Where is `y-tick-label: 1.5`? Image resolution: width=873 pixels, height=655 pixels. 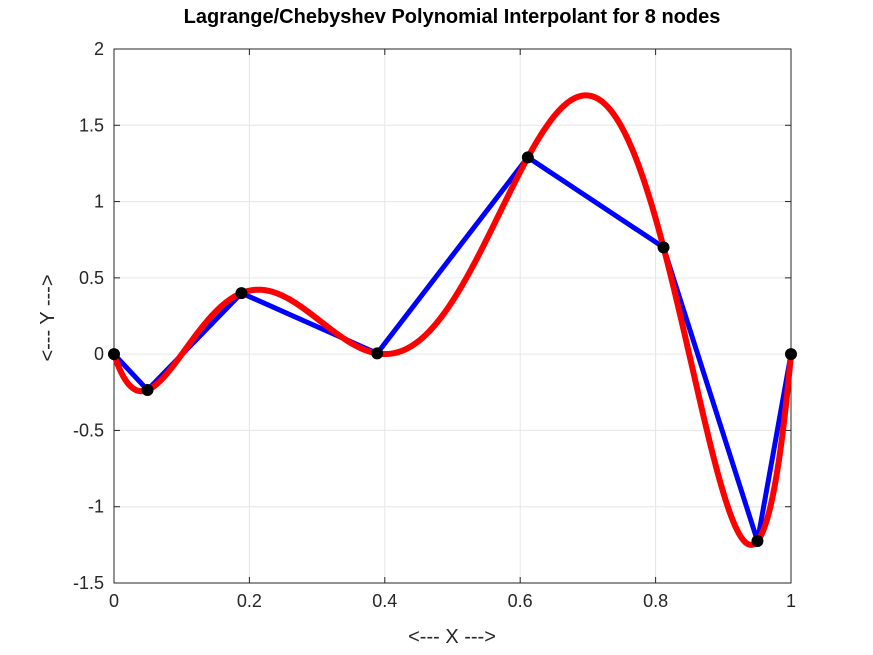
y-tick-label: 1.5 is located at coordinates (91, 125).